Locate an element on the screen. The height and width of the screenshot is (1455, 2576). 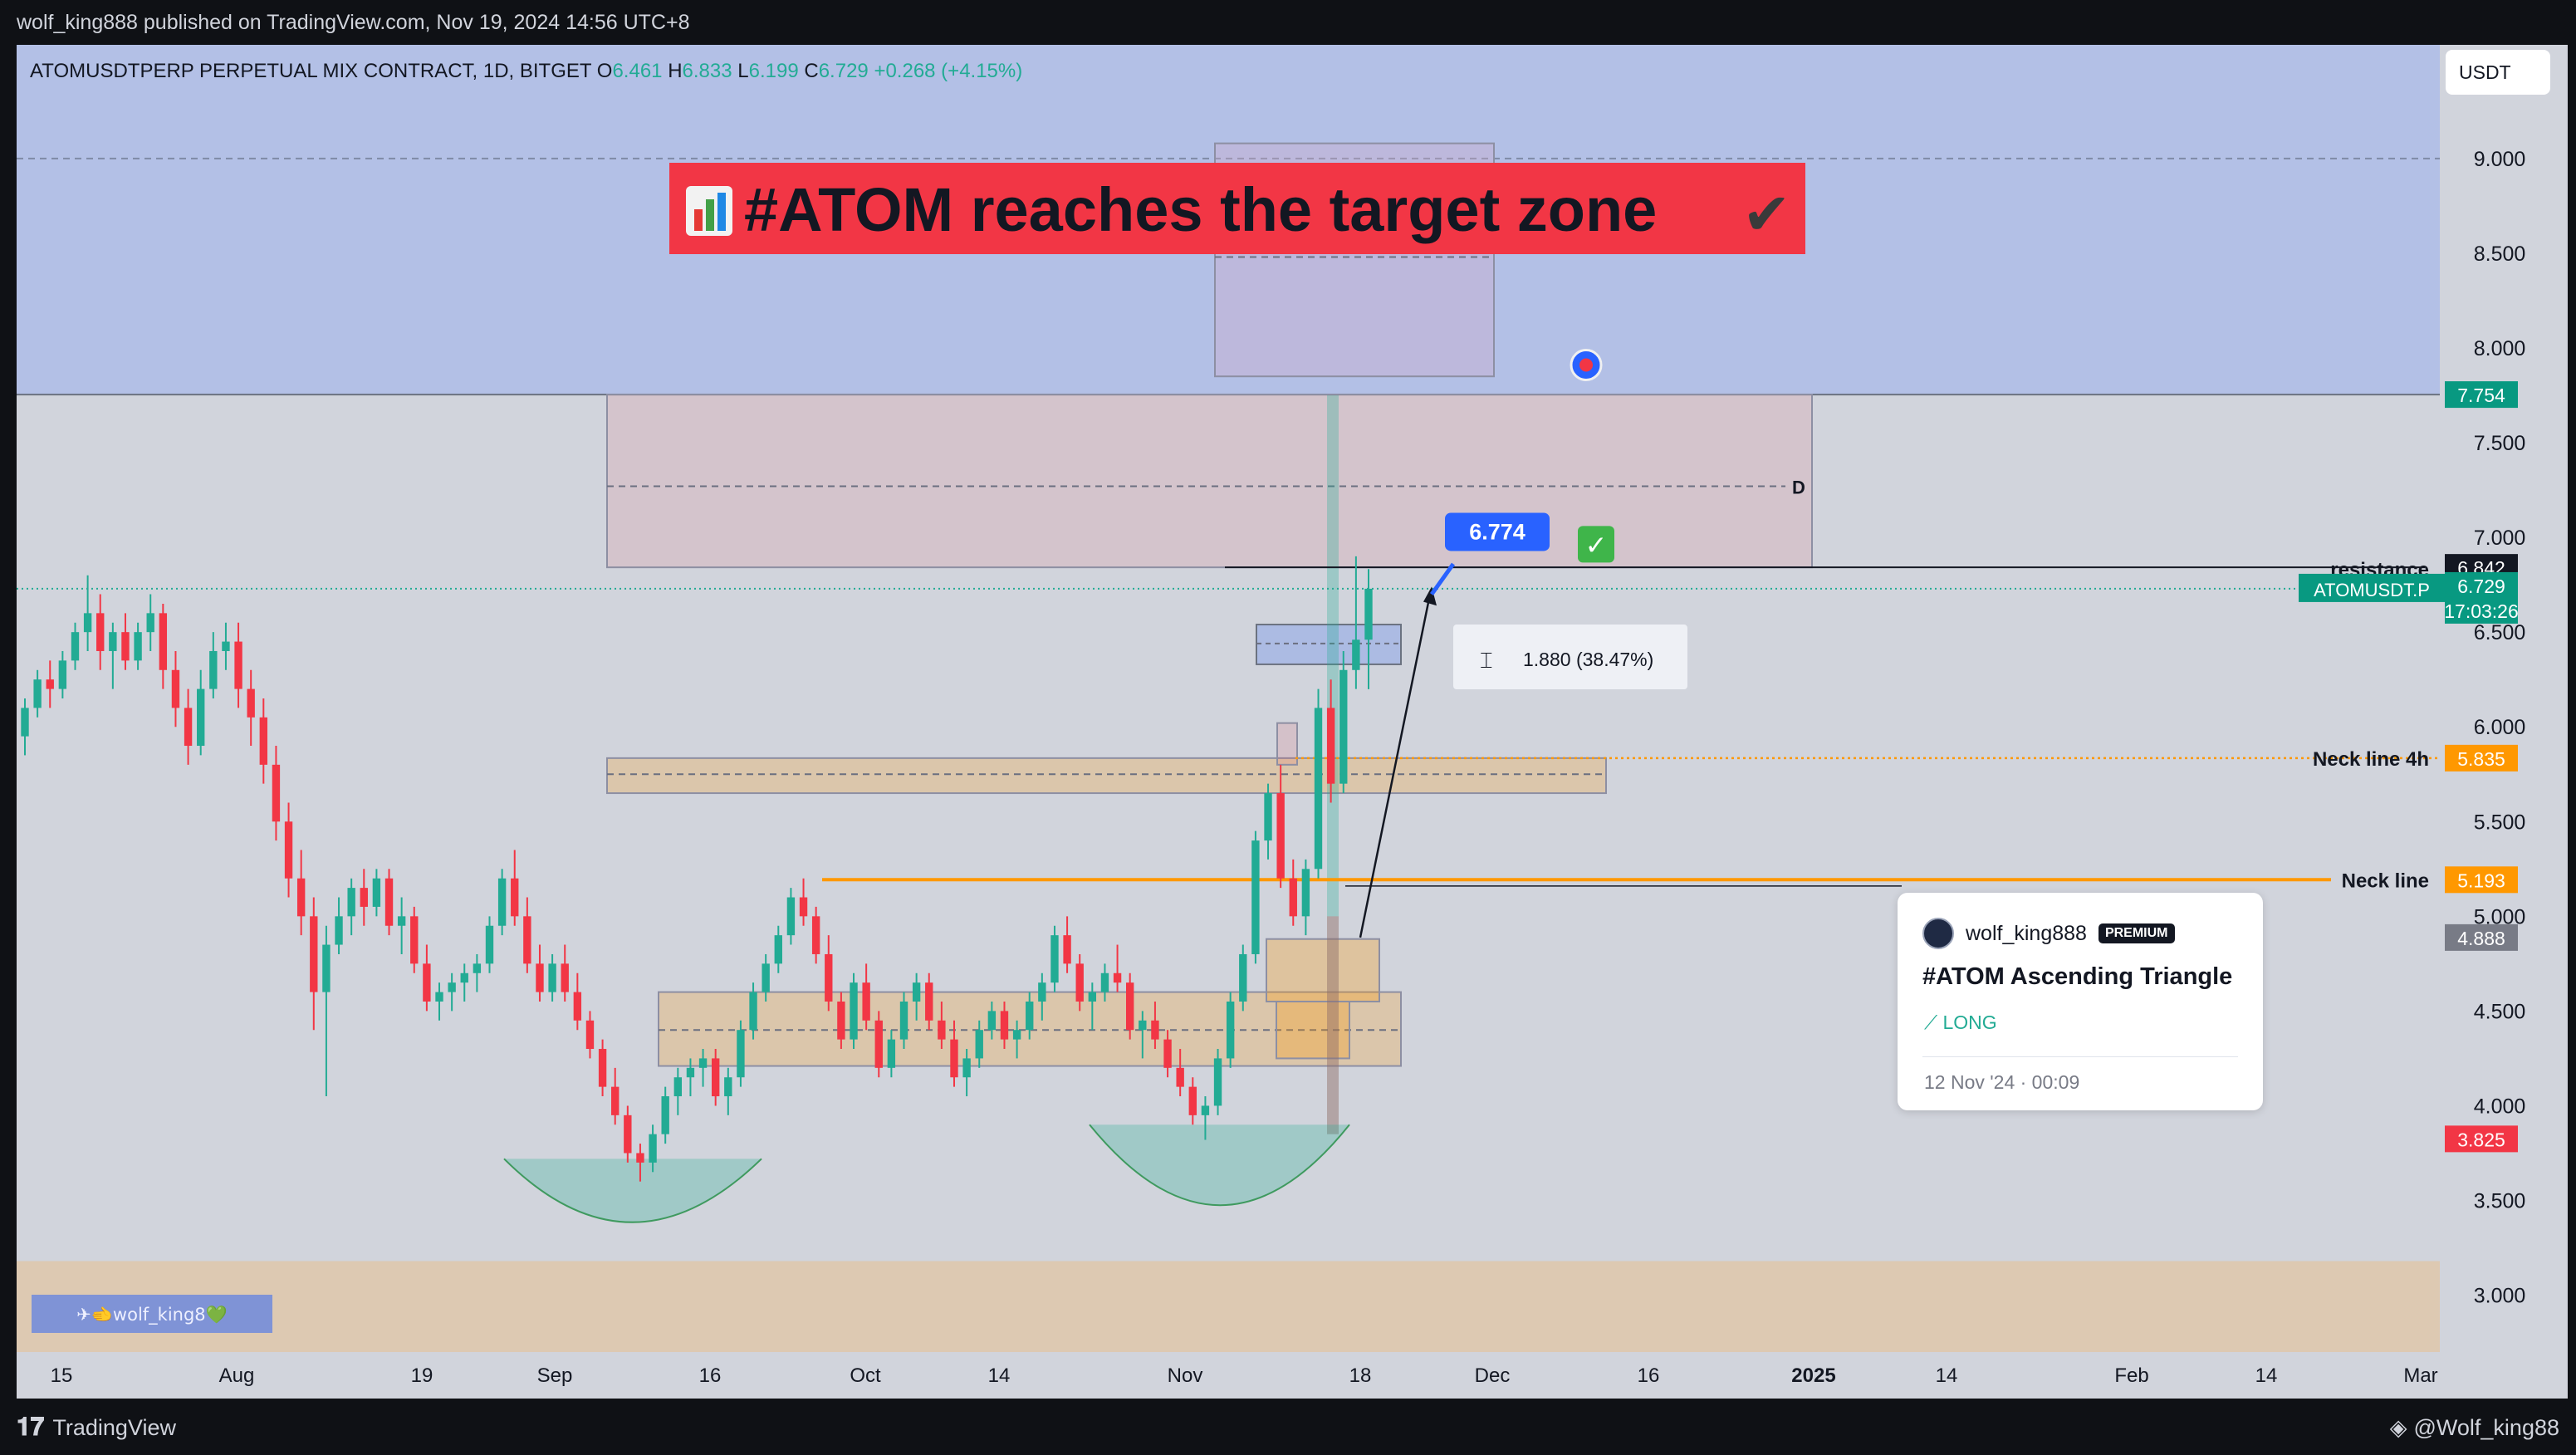
symbol-info-part: C is located at coordinates (811, 71).